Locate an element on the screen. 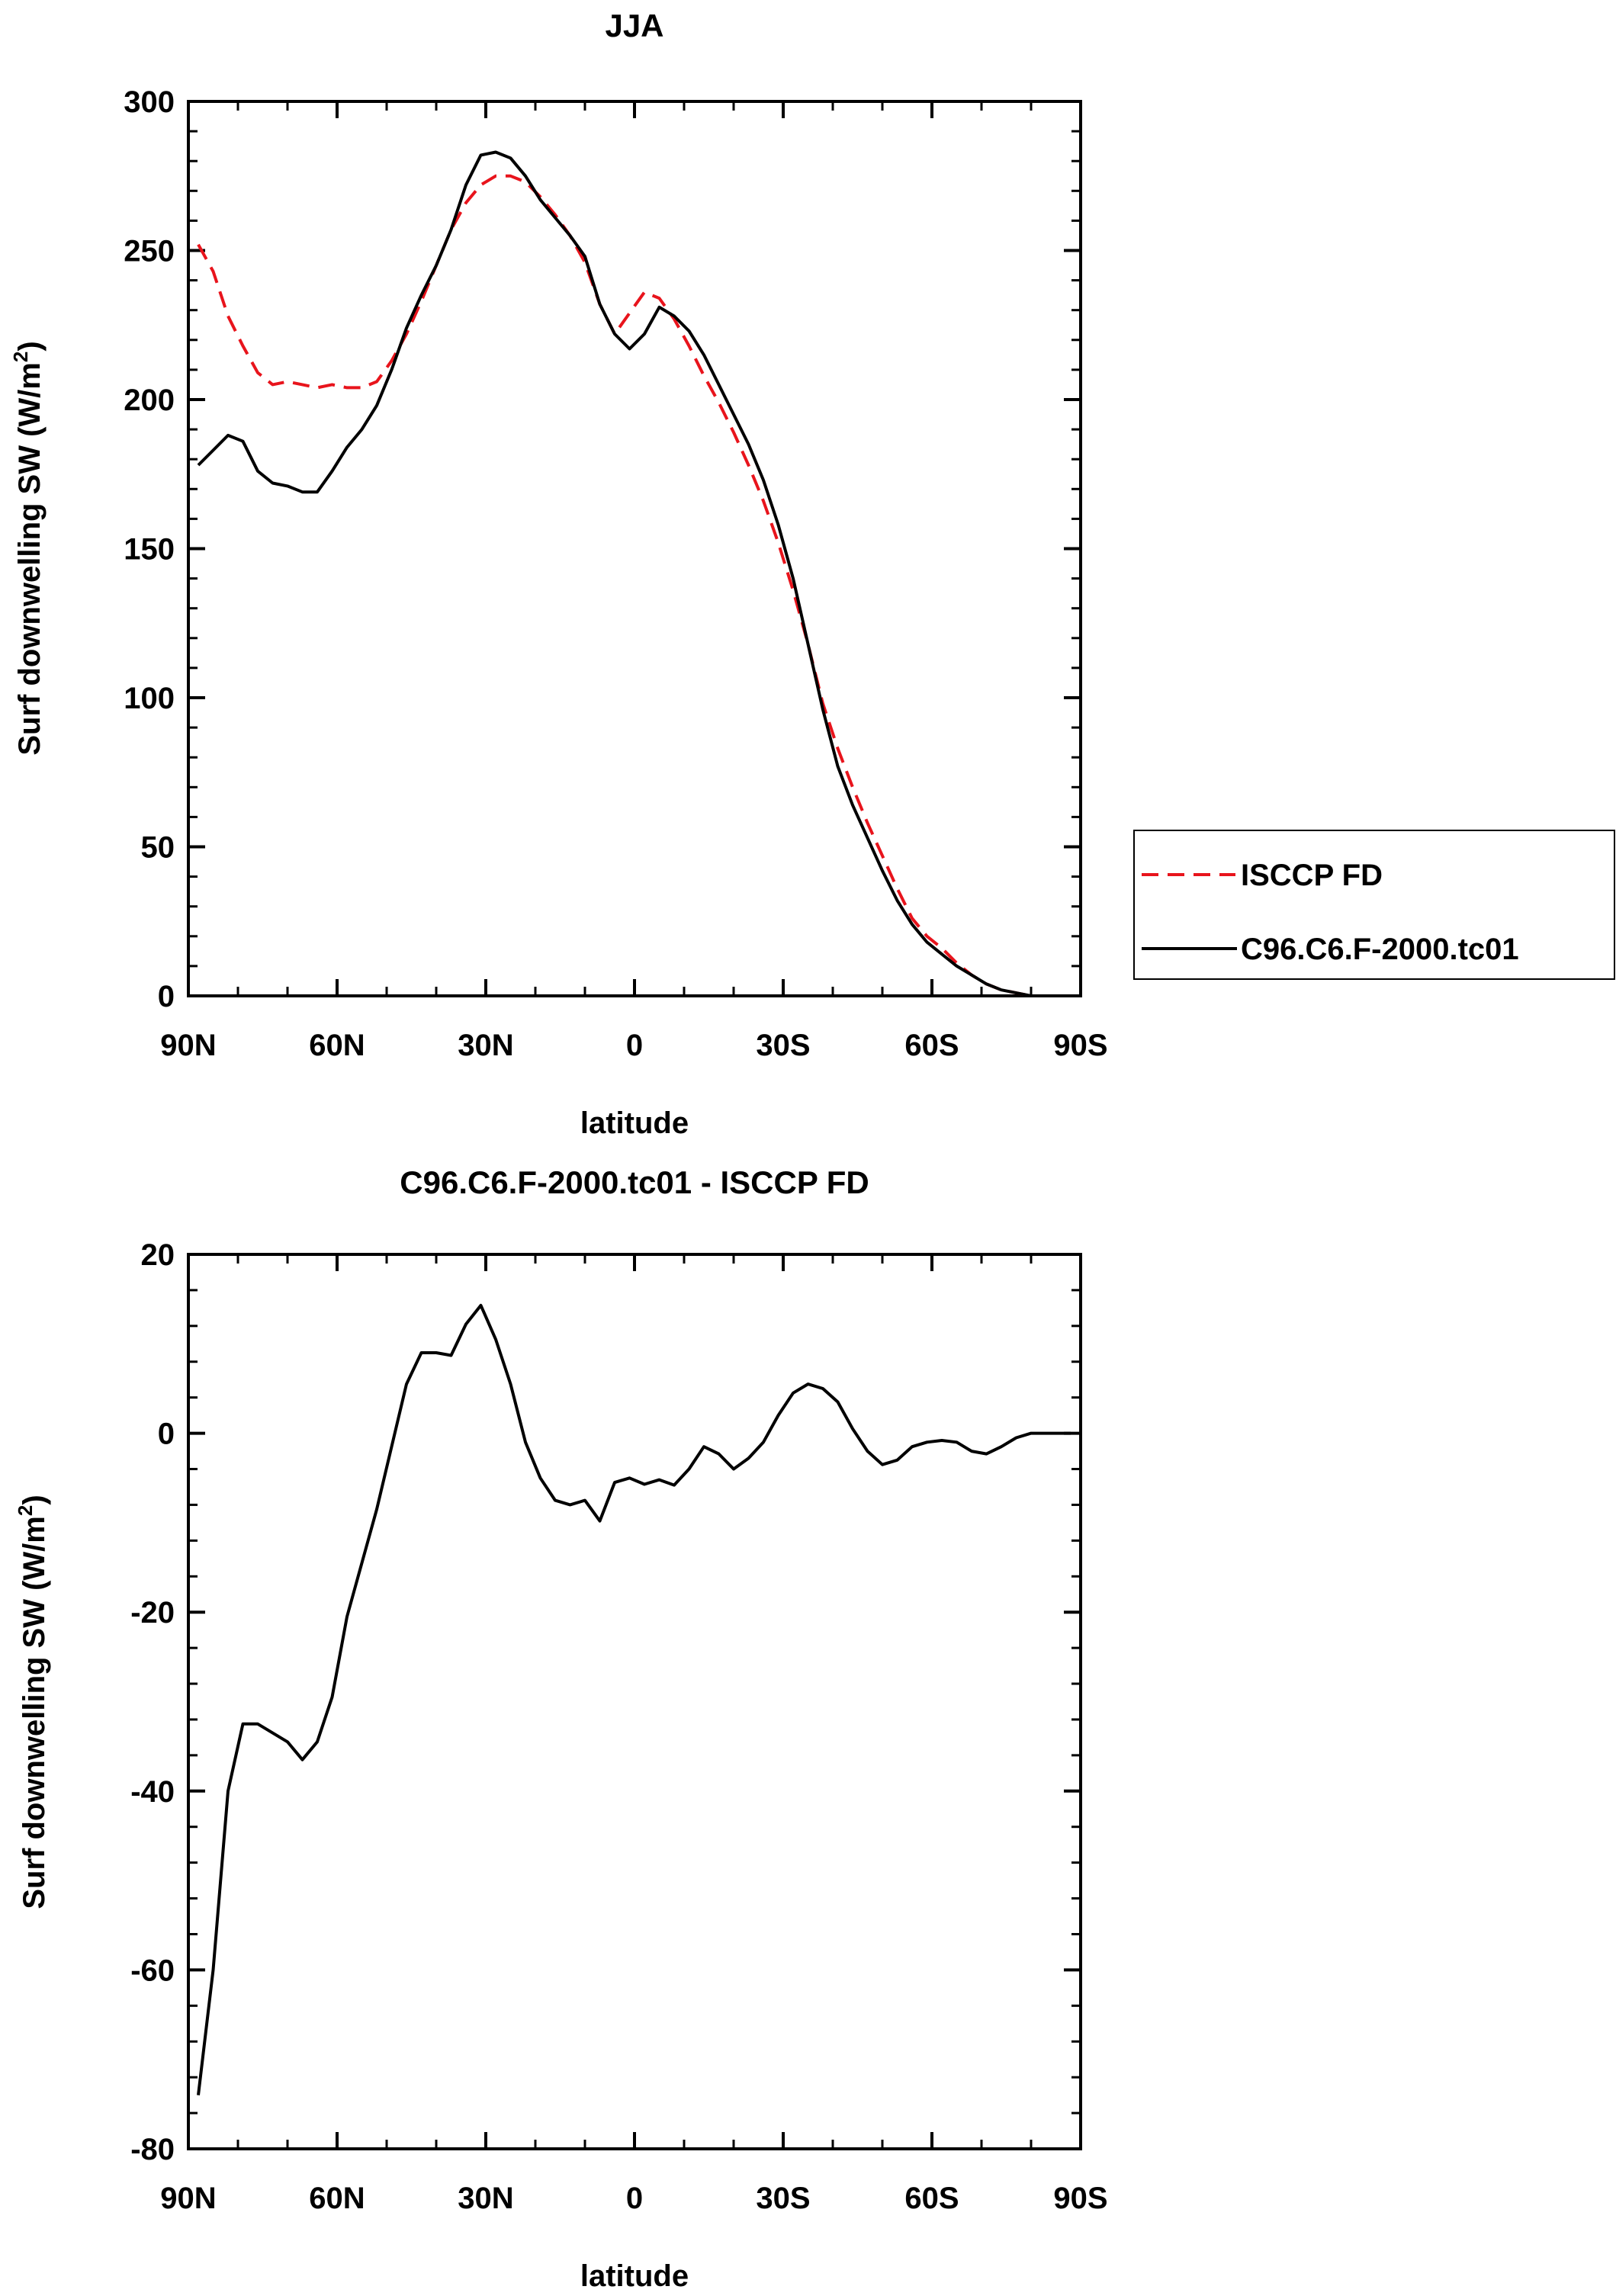 This screenshot has width=1616, height=2296. y-tick-label-bottom-4: 0 is located at coordinates (166, 1434).